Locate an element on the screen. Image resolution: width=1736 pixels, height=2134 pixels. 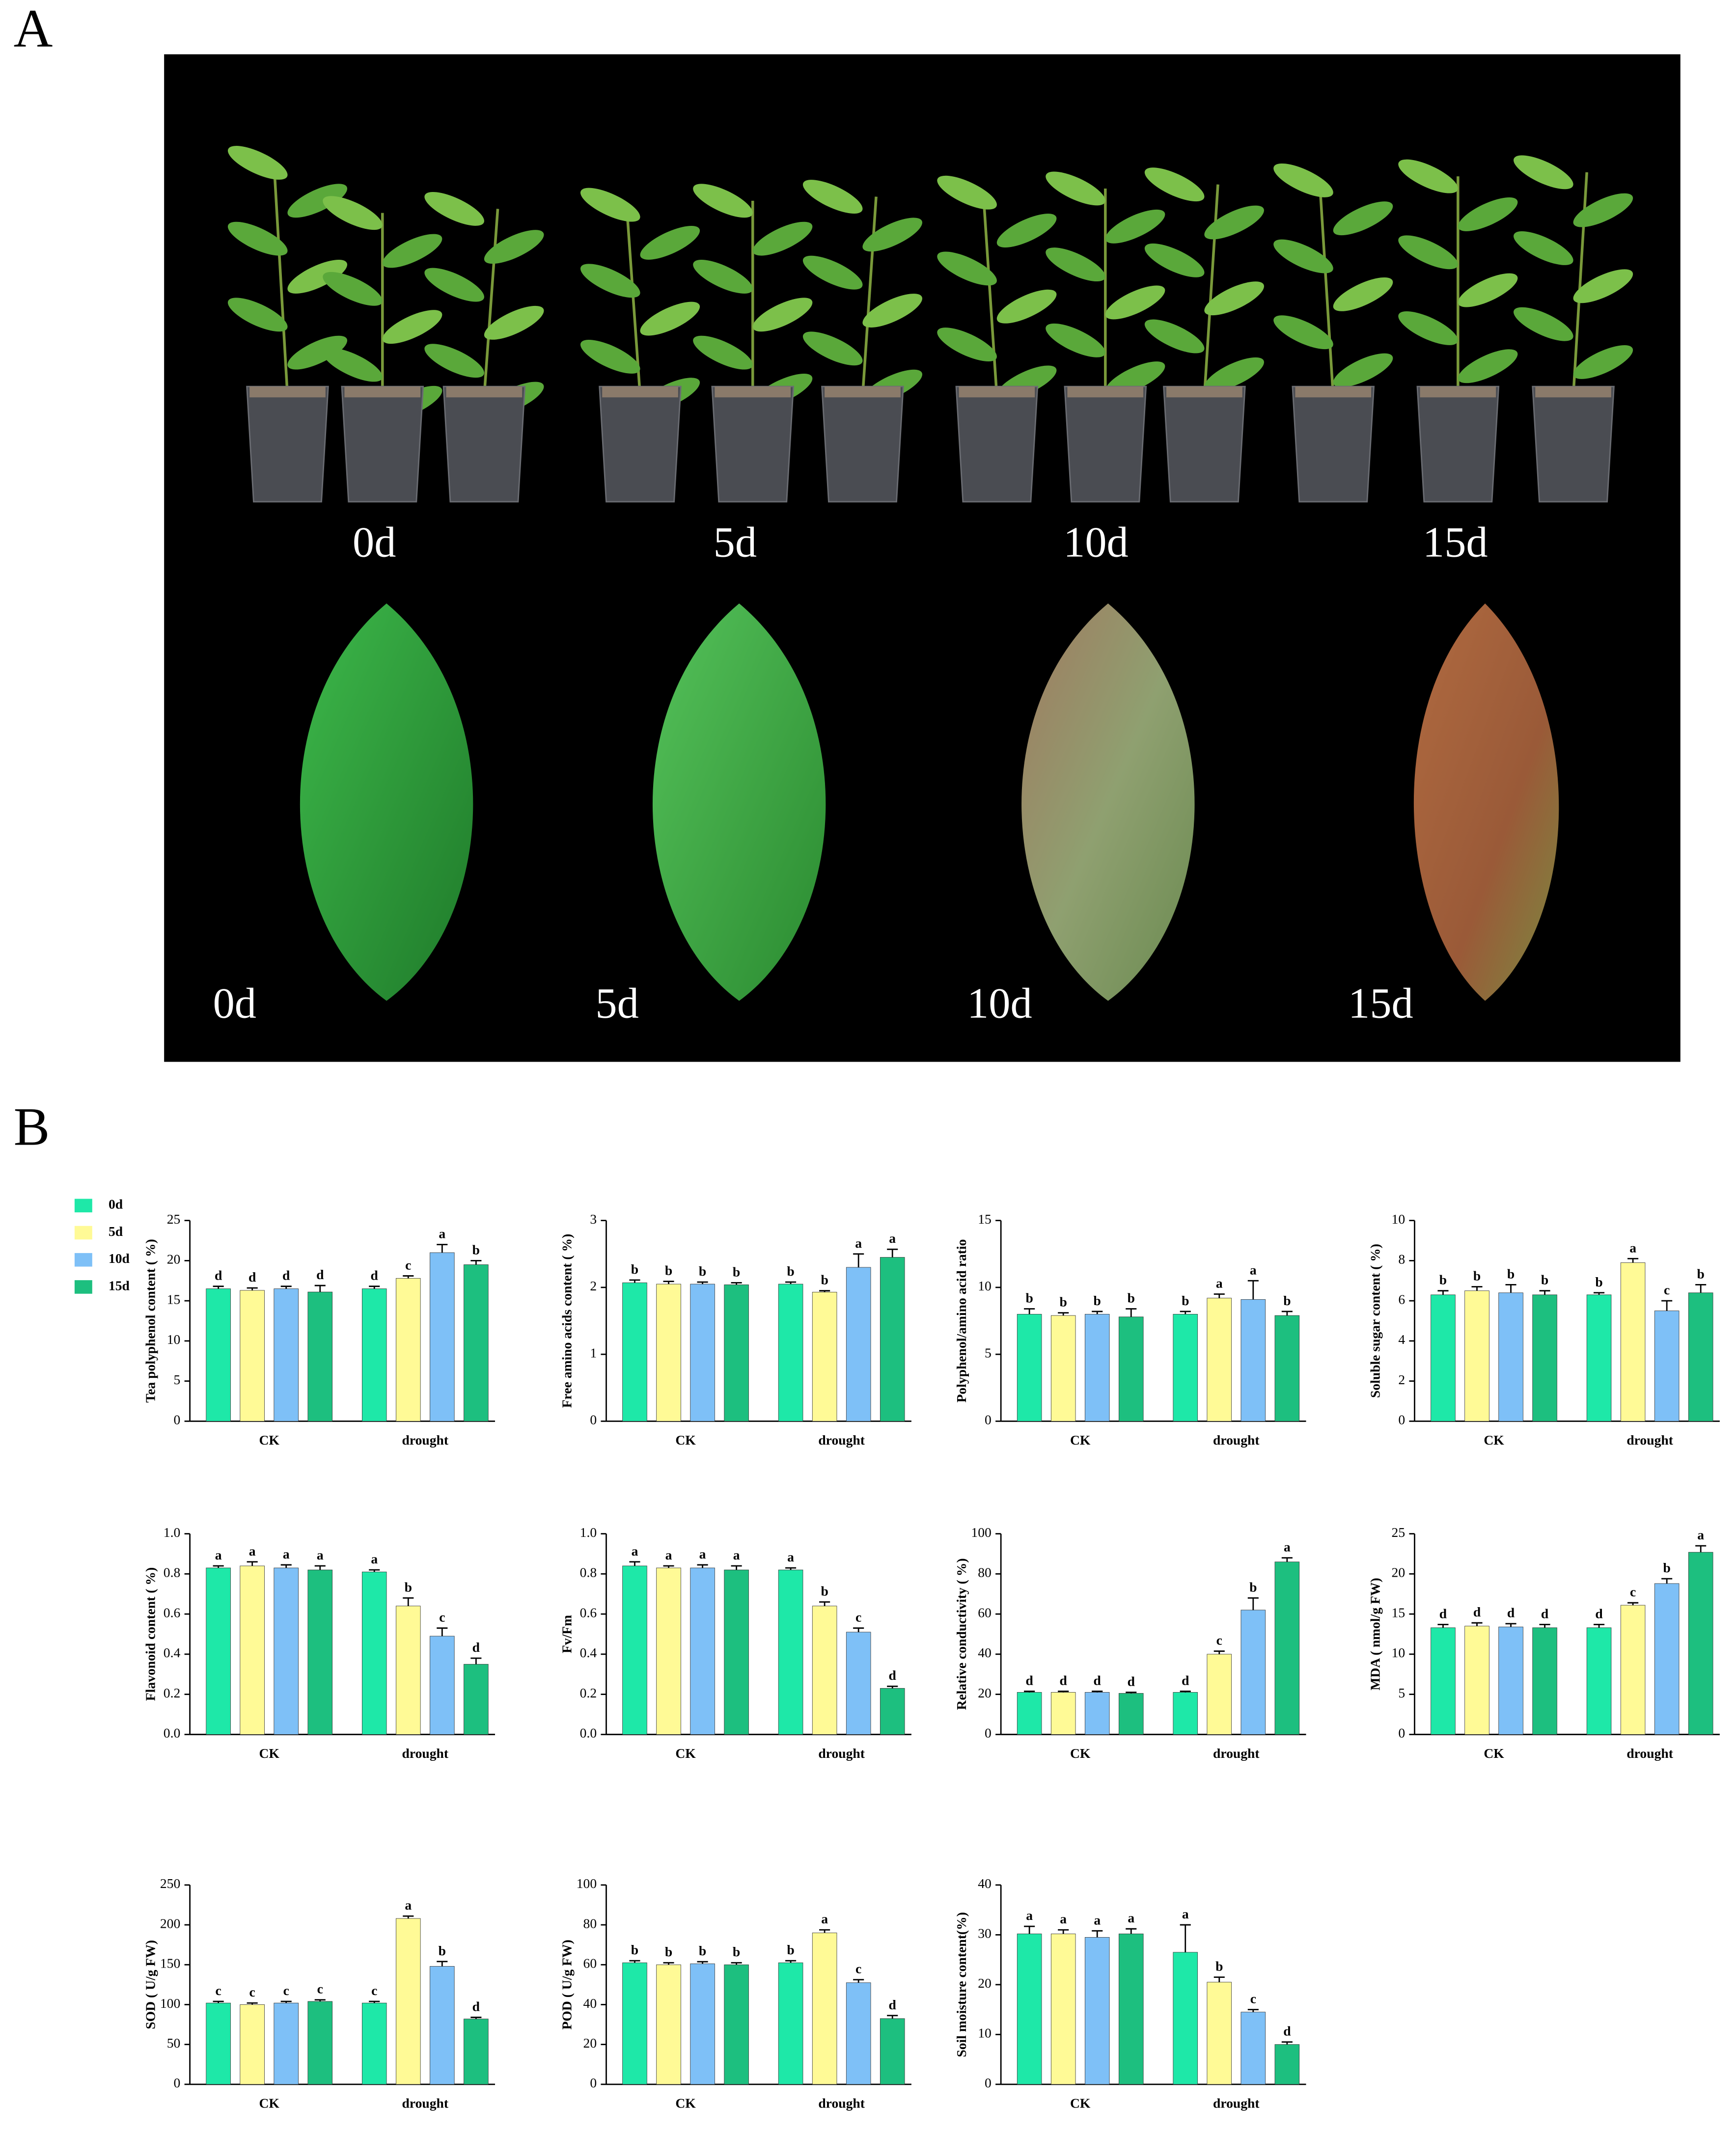
panel-label: A is located at coordinates (33, 29).